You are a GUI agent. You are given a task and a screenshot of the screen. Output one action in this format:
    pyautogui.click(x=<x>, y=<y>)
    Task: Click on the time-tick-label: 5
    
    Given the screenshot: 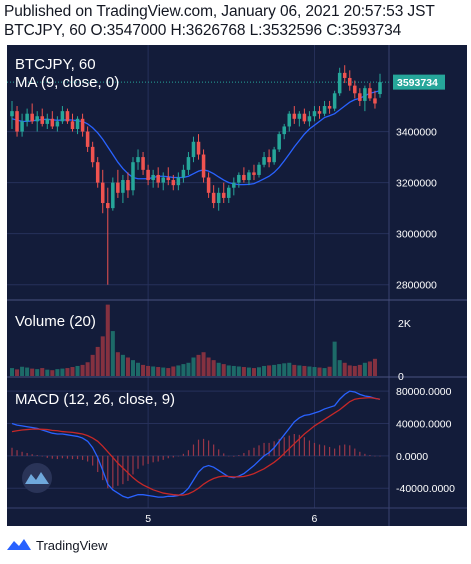 What is the action you would take?
    pyautogui.click(x=148, y=519)
    